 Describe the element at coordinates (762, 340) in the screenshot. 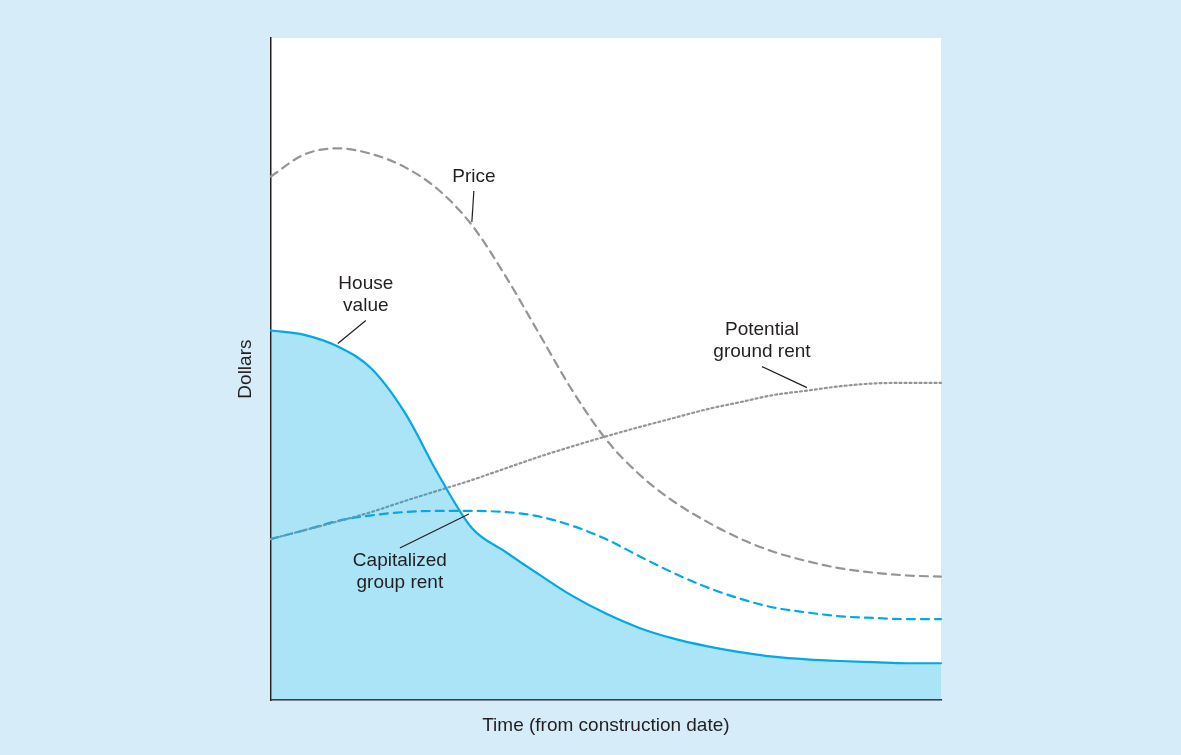

I see `series-label: Potential ground rent` at that location.